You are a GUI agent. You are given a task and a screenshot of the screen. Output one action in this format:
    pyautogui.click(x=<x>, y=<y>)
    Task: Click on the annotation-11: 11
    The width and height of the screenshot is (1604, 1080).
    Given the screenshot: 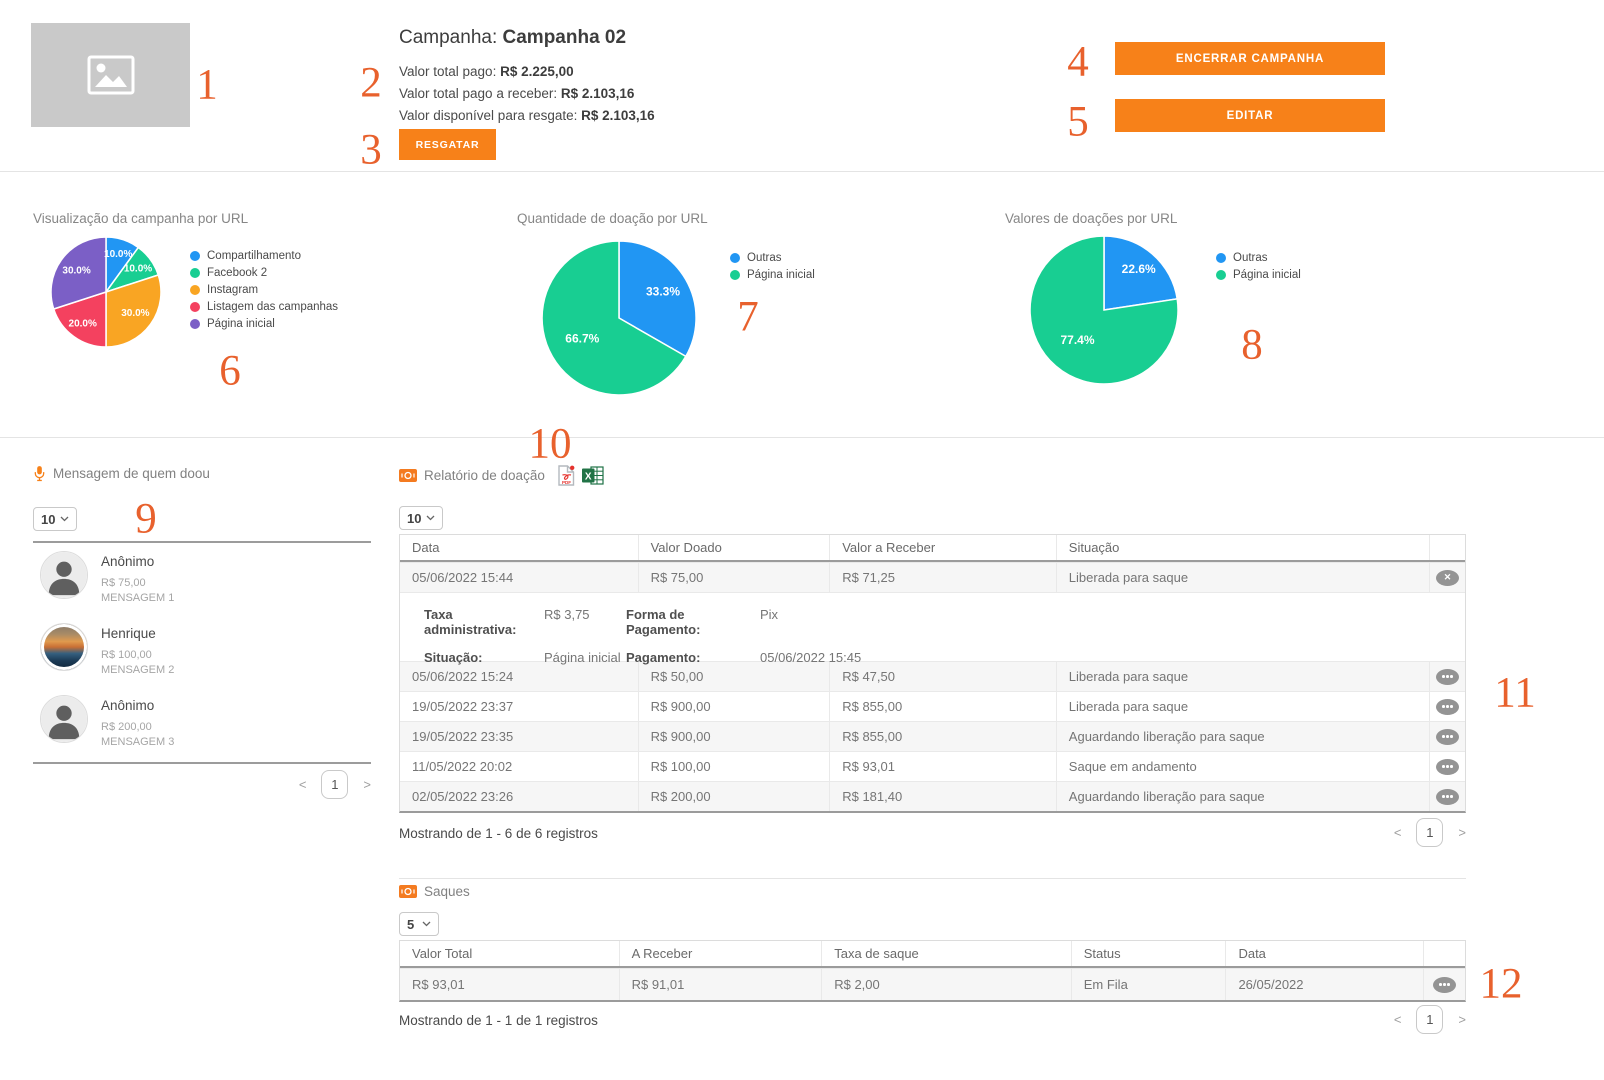 What is the action you would take?
    pyautogui.click(x=1515, y=693)
    